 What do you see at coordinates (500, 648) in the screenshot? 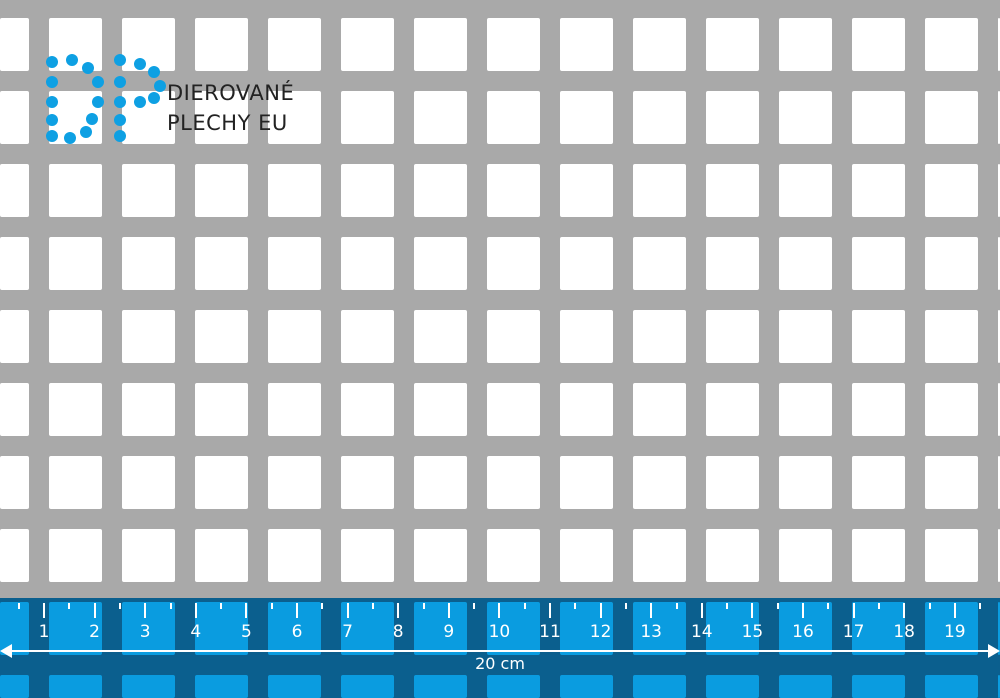
I see `ruler: 1 2 3 4 5 6 7 8 9 10 11 12 13 14 15 16 17 18 19 20 cm` at bounding box center [500, 648].